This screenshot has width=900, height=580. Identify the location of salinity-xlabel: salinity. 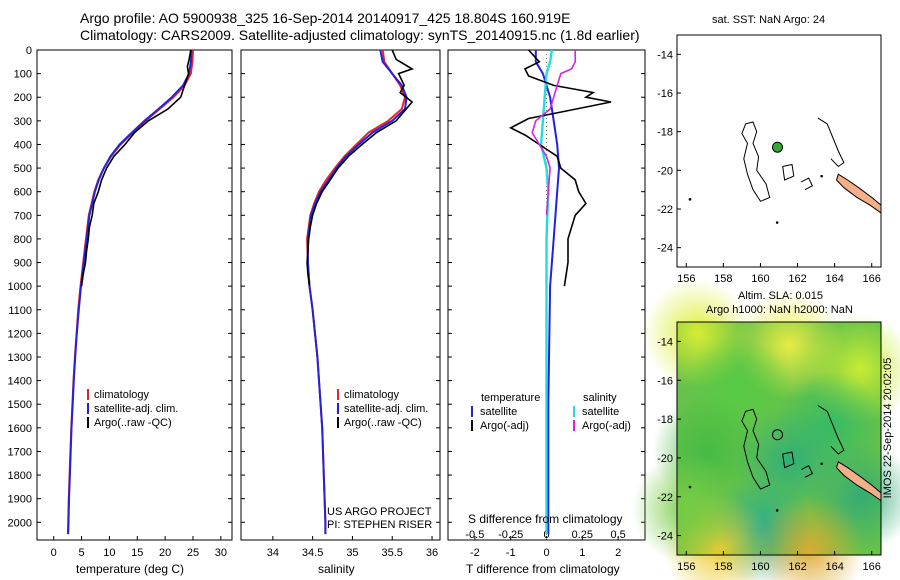
(336, 569).